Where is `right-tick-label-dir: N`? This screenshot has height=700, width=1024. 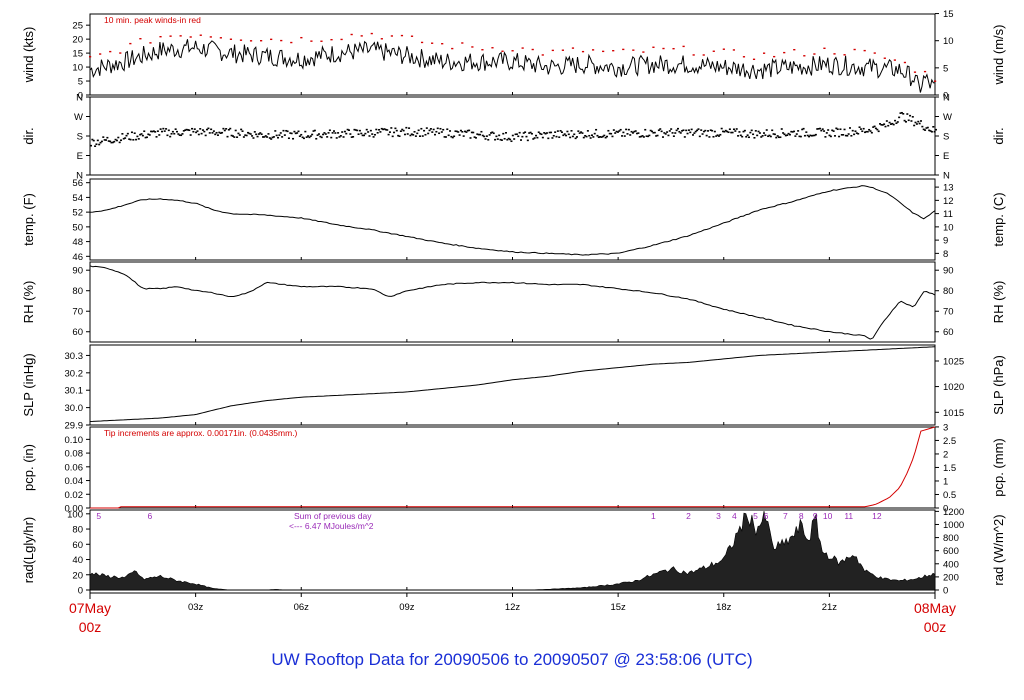 right-tick-label-dir: N is located at coordinates (946, 98).